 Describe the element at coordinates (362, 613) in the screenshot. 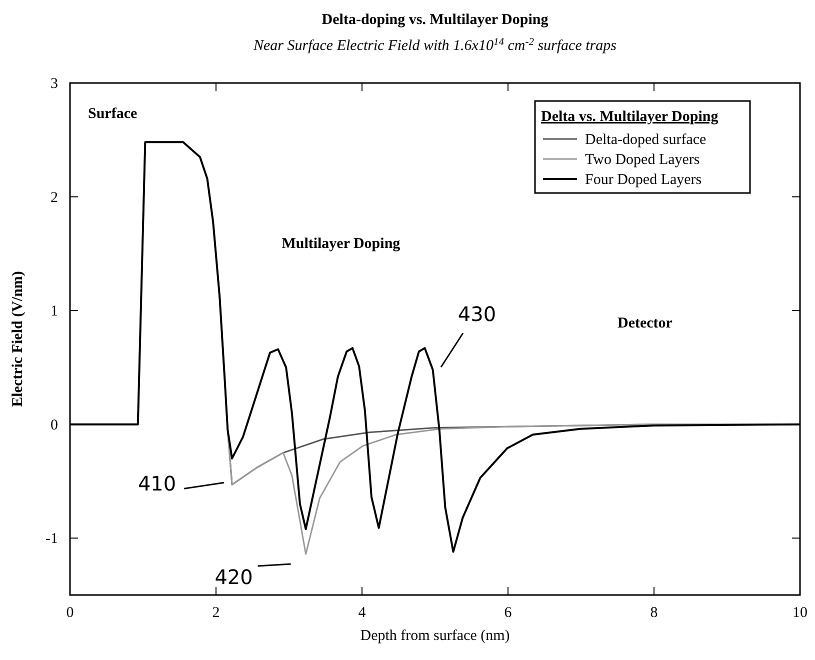

I see `x-tick-label: 4` at that location.